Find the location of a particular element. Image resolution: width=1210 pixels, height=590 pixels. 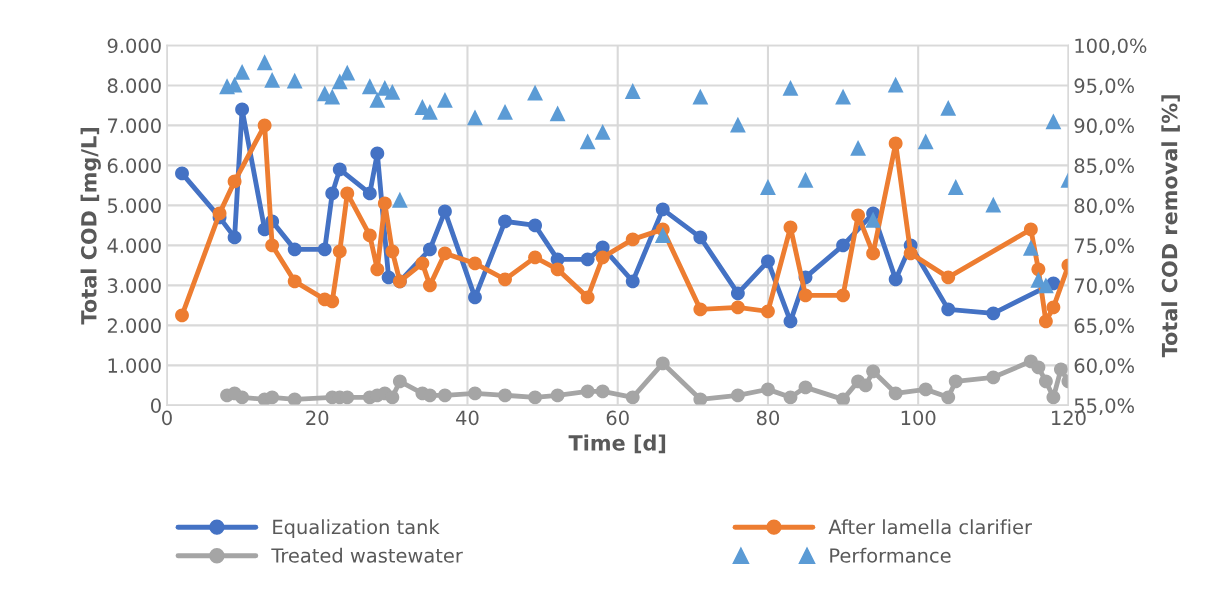

x-tick-label: 20 is located at coordinates (317, 418).